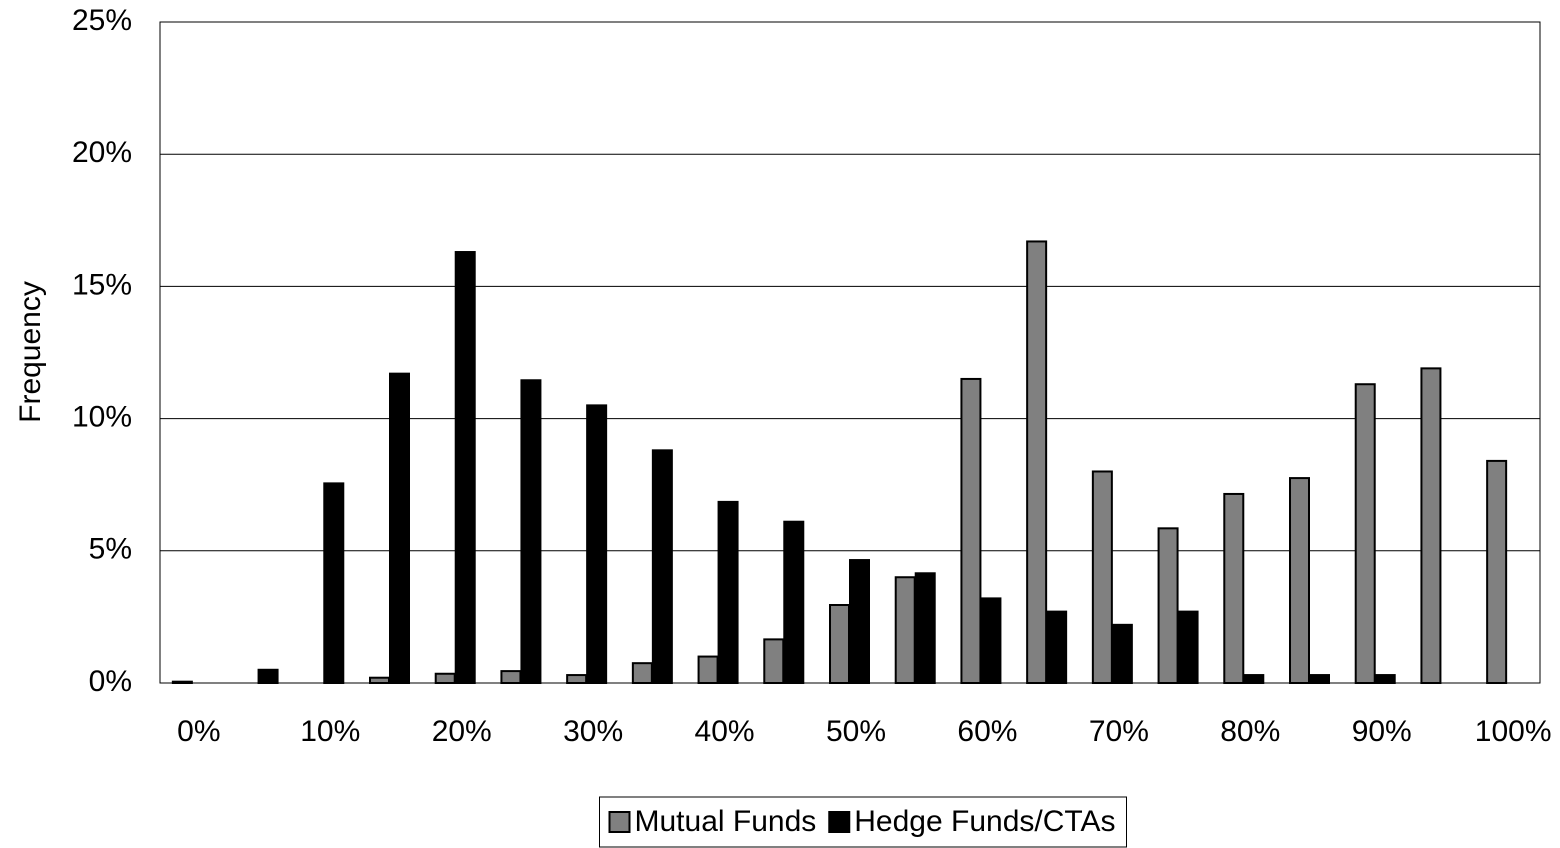  I want to click on x-tick-label: 10%, so click(330, 731).